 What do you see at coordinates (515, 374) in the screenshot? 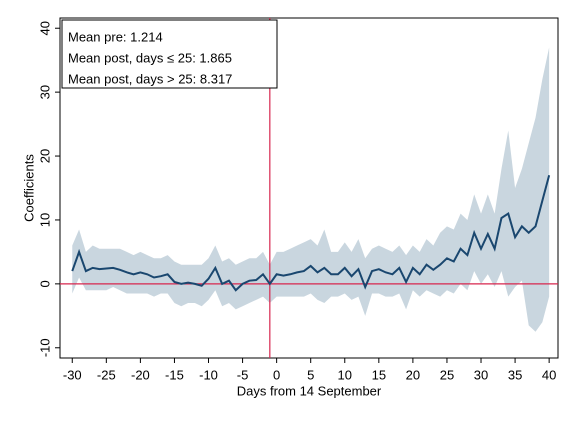
I see `x-tick-label: 35` at bounding box center [515, 374].